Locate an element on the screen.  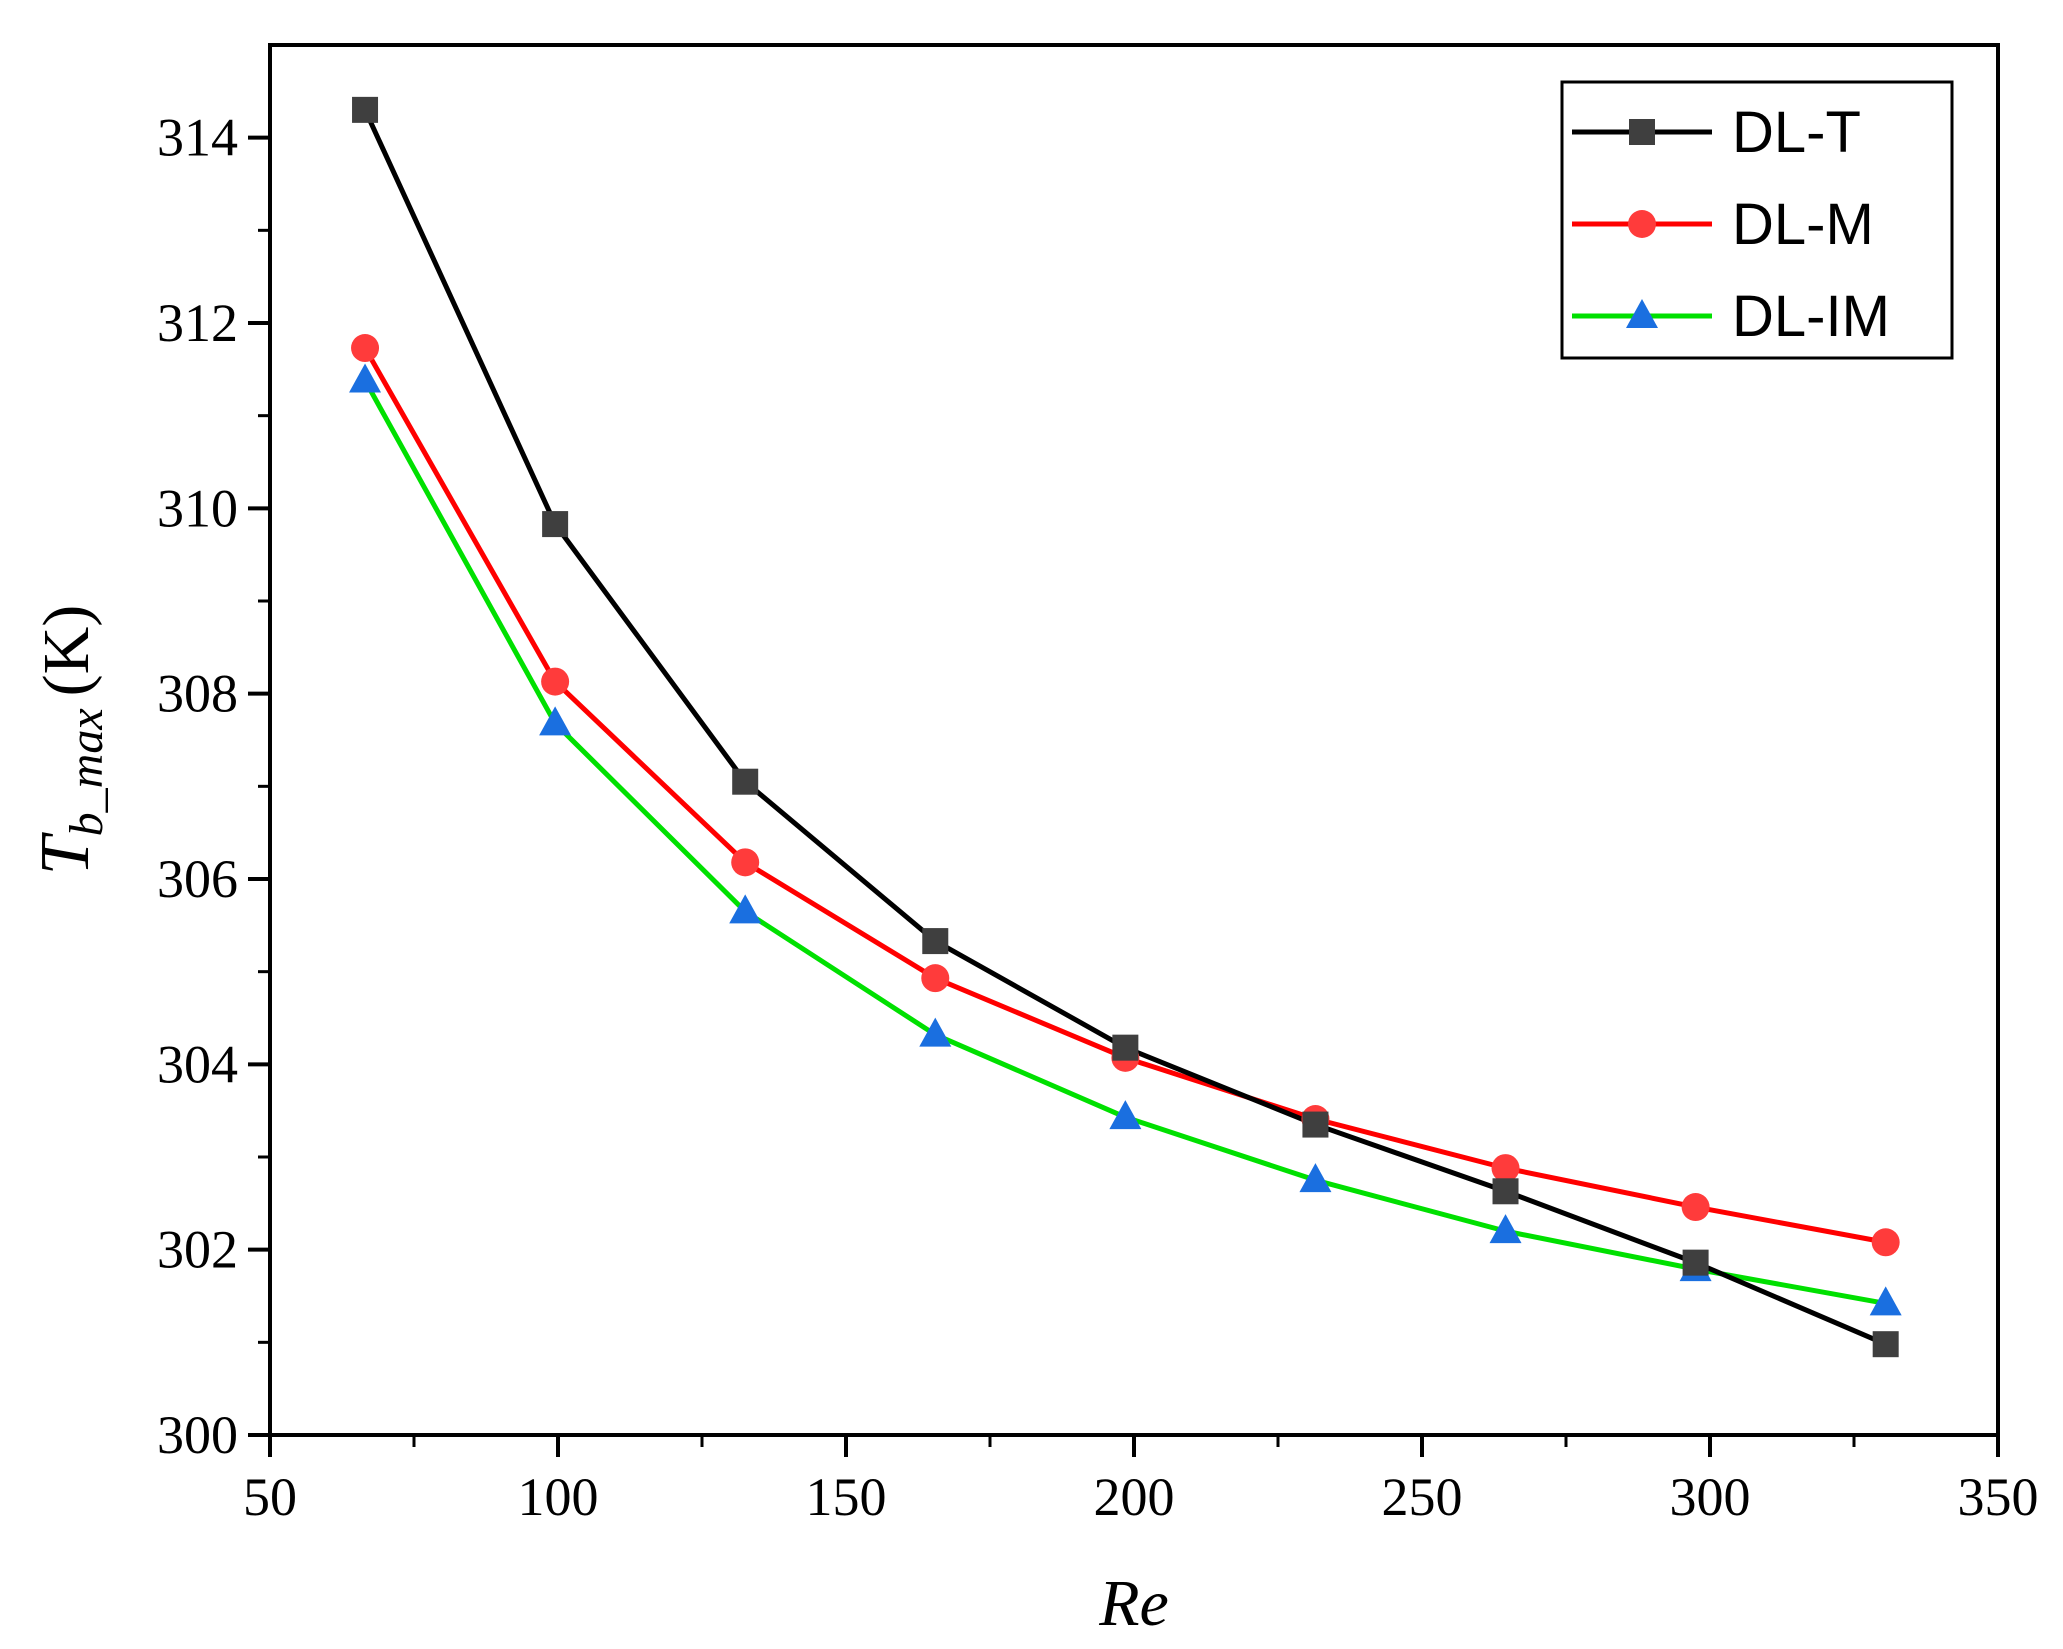
legend-marker-dl-m is located at coordinates (1642, 224).